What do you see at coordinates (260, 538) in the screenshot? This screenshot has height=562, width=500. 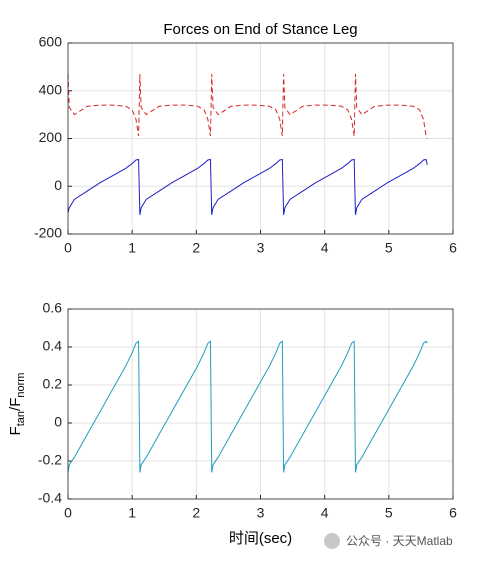 I see `x-axis-label: 时间(sec)` at bounding box center [260, 538].